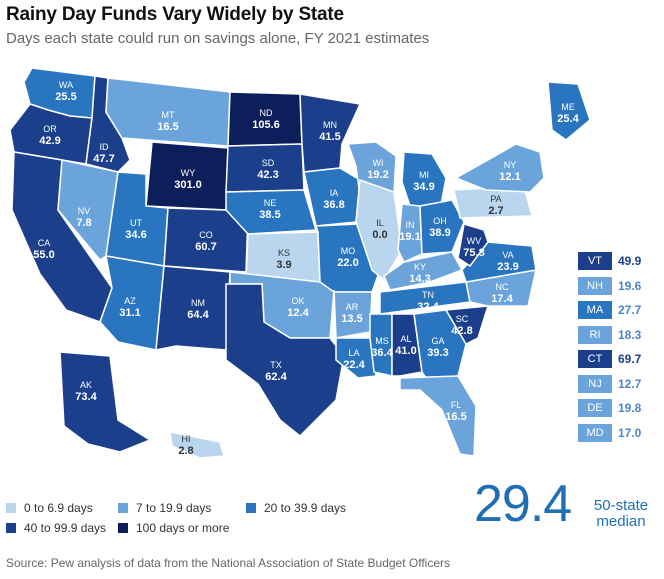  Describe the element at coordinates (595, 261) in the screenshot. I see `small-state-abbr: VT` at that location.